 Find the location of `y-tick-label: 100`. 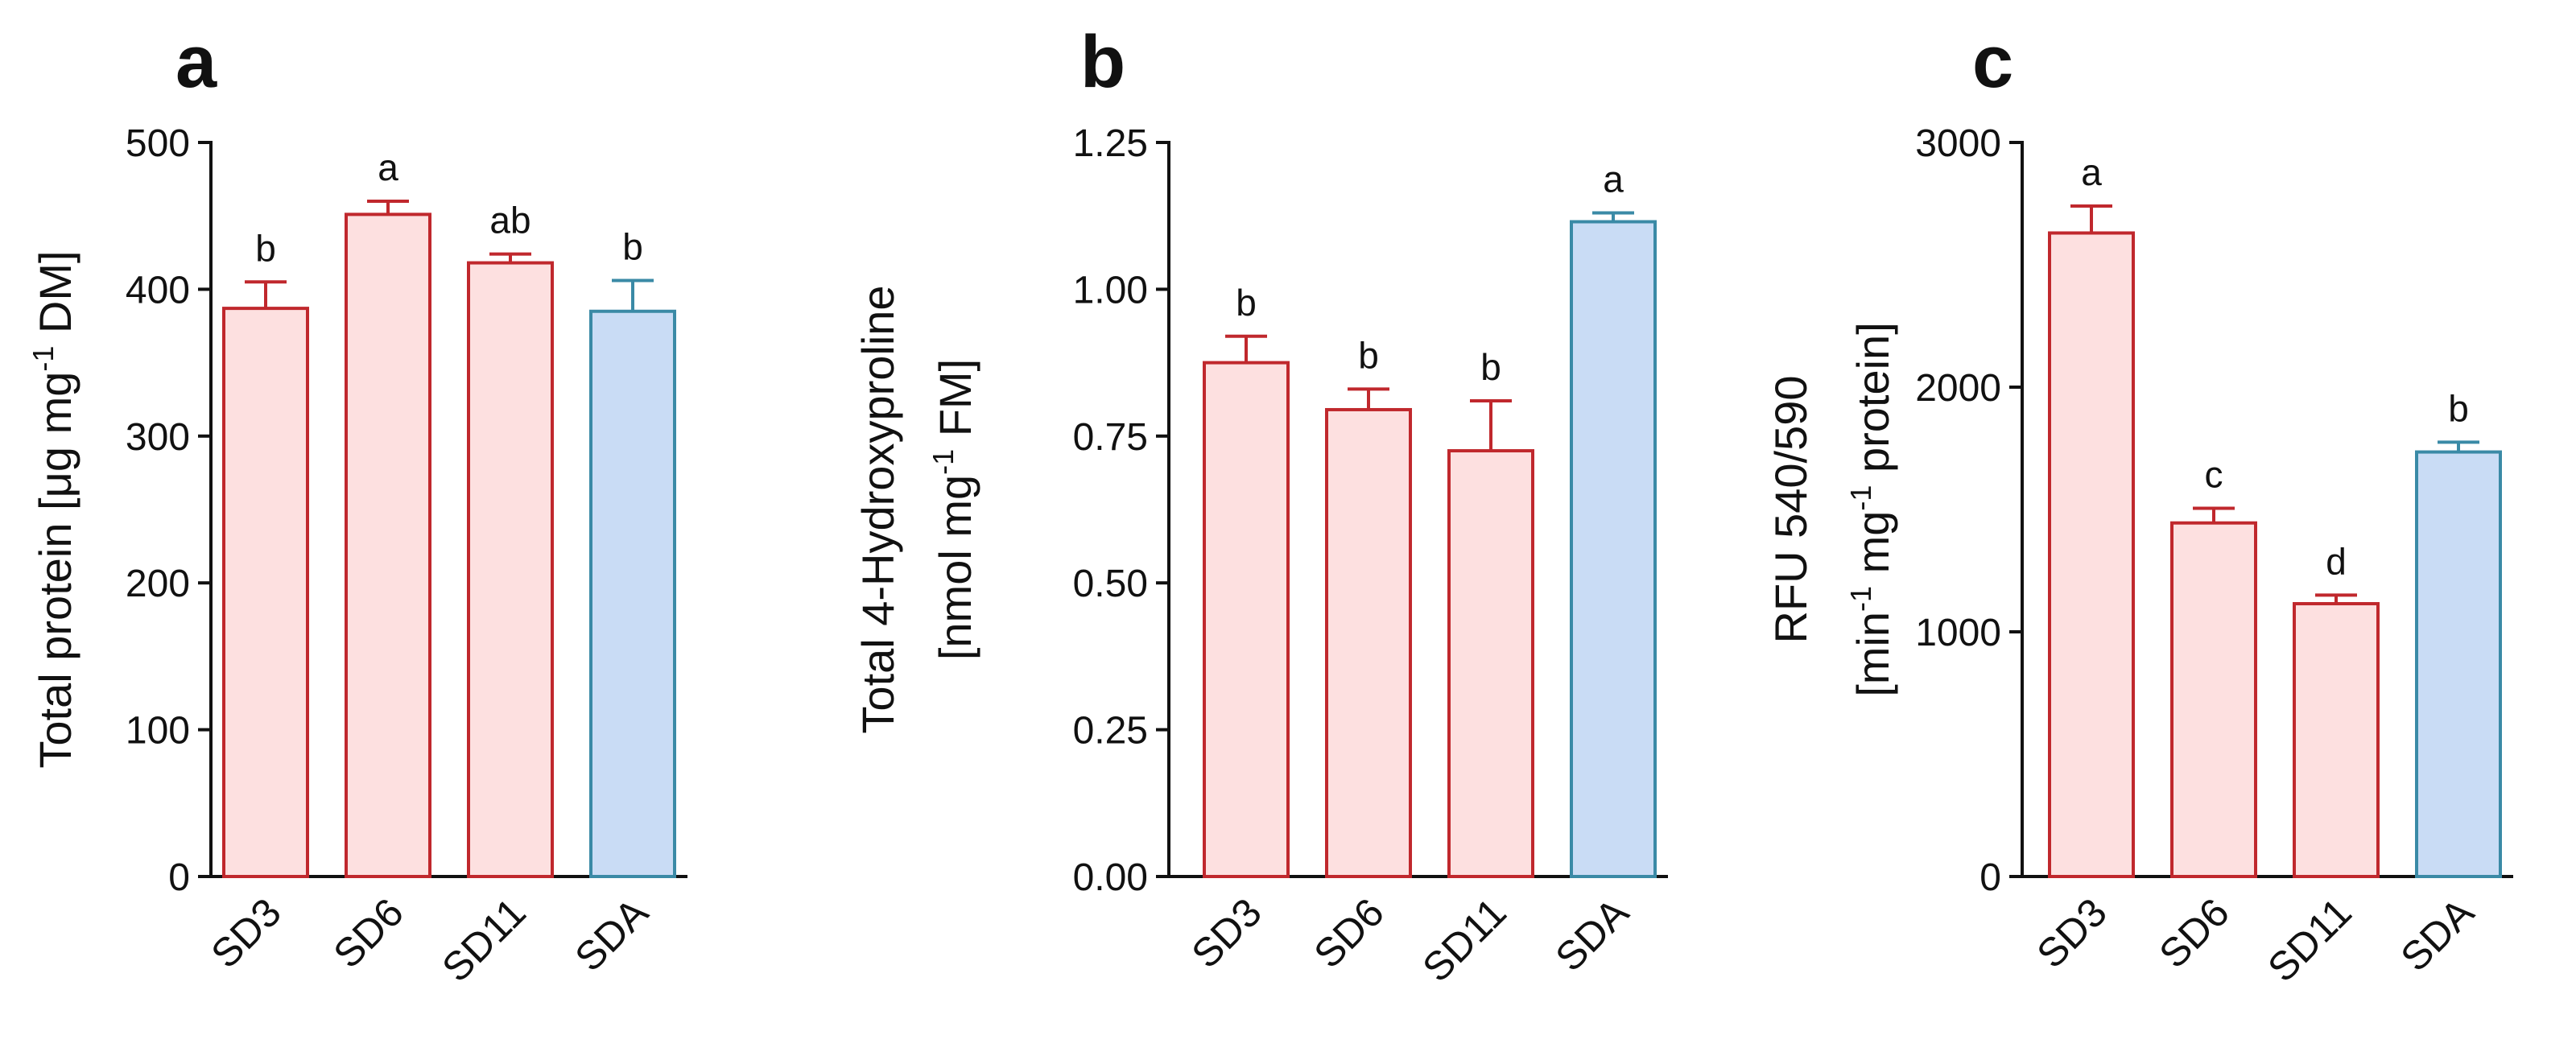

y-tick-label: 100 is located at coordinates (158, 732).